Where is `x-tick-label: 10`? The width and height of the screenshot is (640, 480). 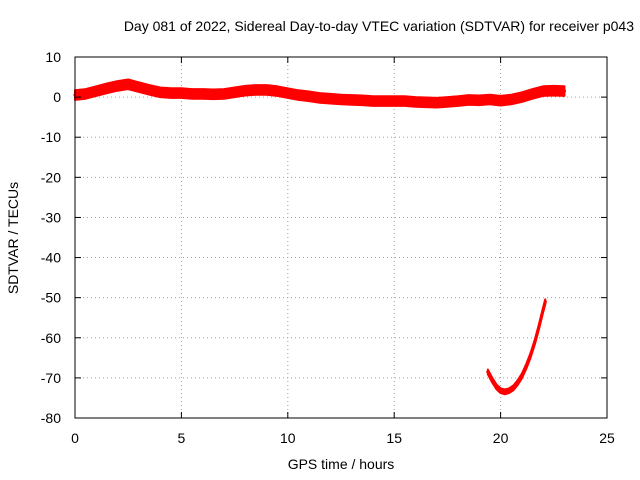
x-tick-label: 10 is located at coordinates (288, 438).